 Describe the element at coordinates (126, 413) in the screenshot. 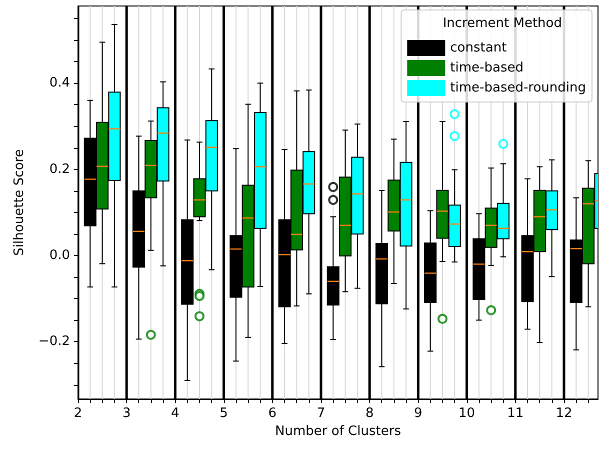

I see `x-tick-label: 3` at that location.